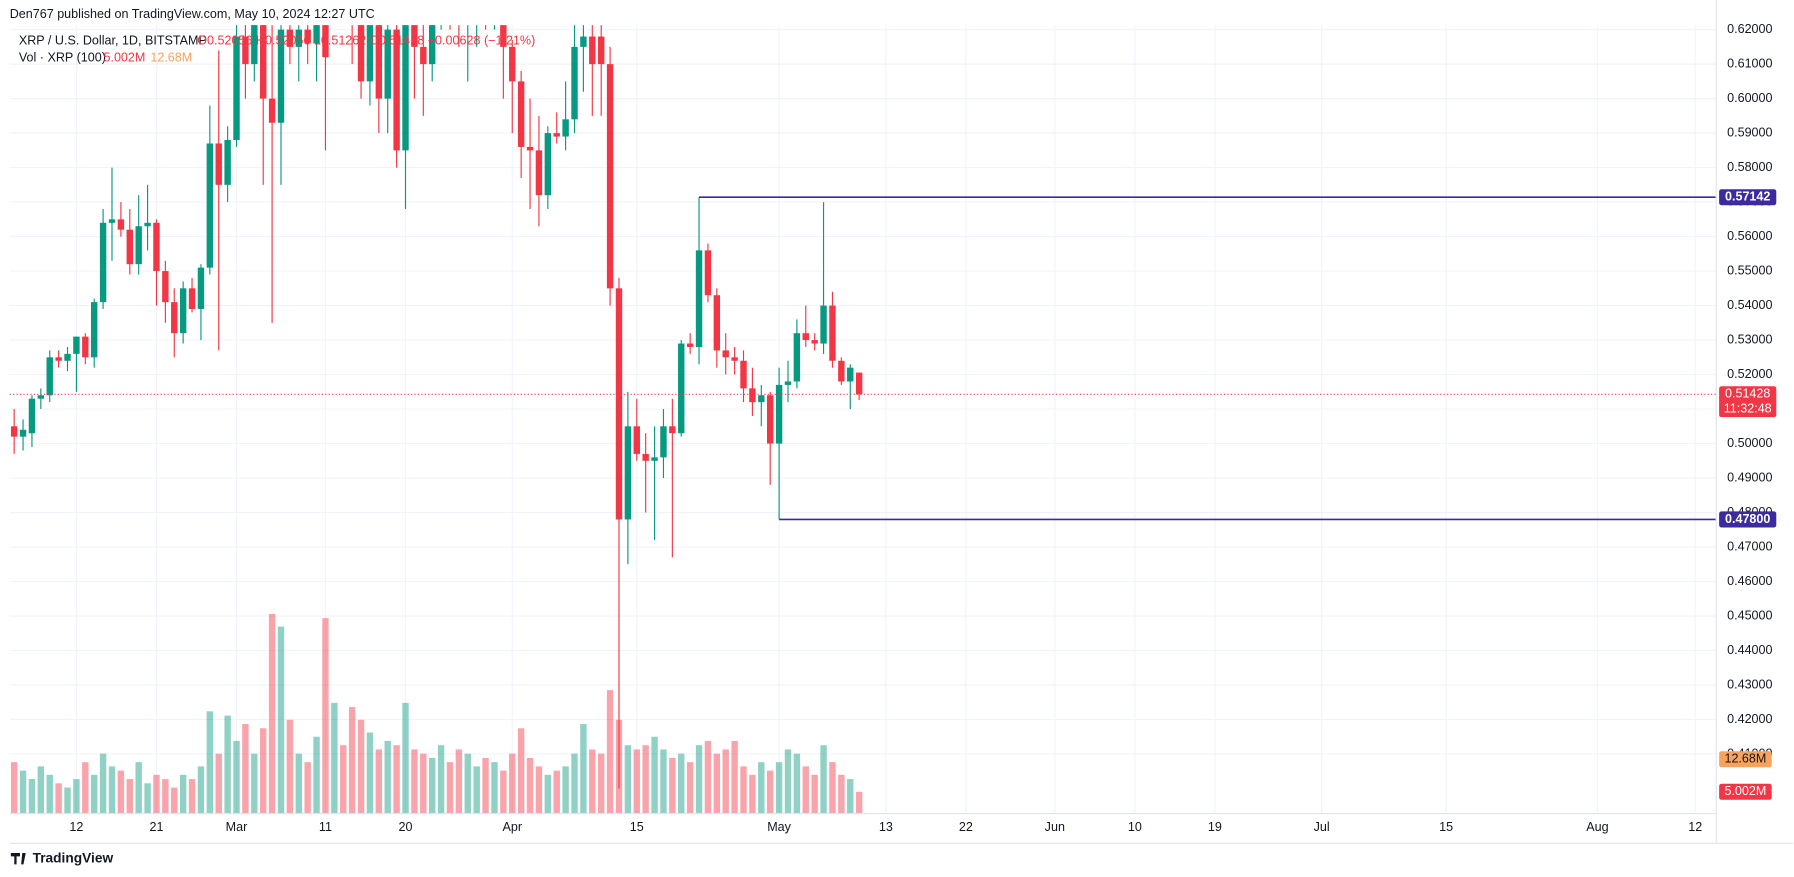  I want to click on x-tick-label: May, so click(779, 827).